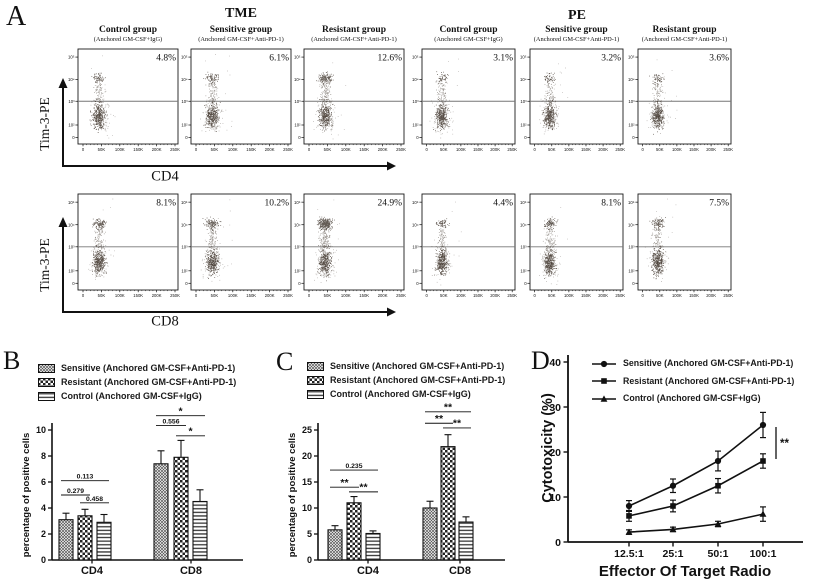 The width and height of the screenshot is (813, 588). Describe the element at coordinates (717, 554) in the screenshot. I see `x-tick-label: 50:1` at that location.